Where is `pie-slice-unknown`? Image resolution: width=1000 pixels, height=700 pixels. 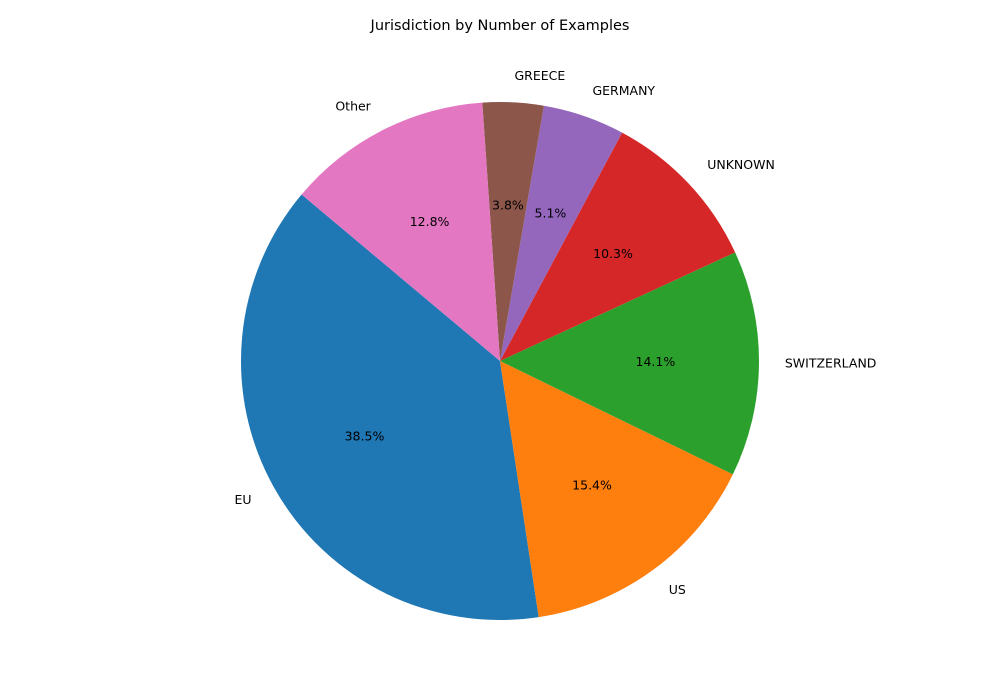
pie-slice-unknown is located at coordinates (618, 246).